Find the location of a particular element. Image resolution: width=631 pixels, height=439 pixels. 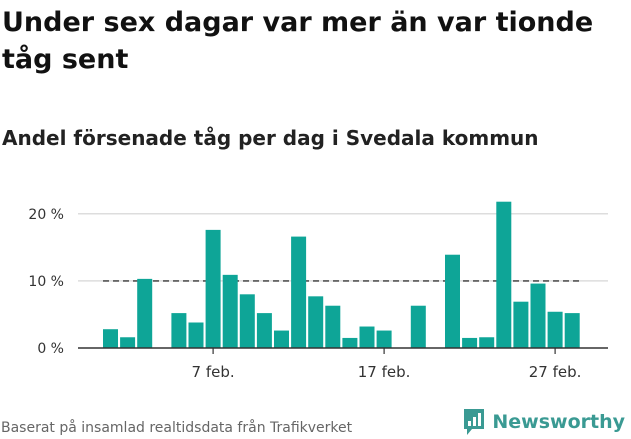

y-tick-label: 20 % is located at coordinates (46, 215).